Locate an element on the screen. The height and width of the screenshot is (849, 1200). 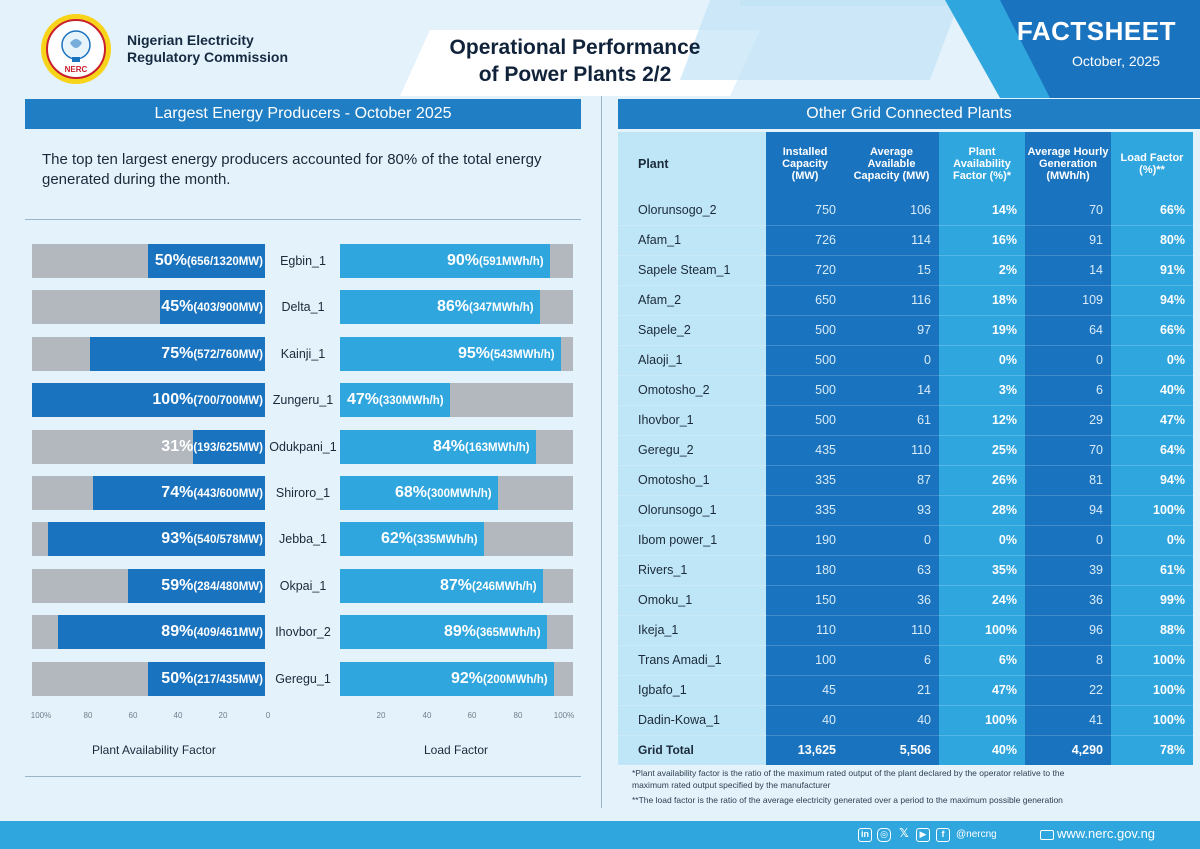
lf-percent: 92% is located at coordinates (467, 678).